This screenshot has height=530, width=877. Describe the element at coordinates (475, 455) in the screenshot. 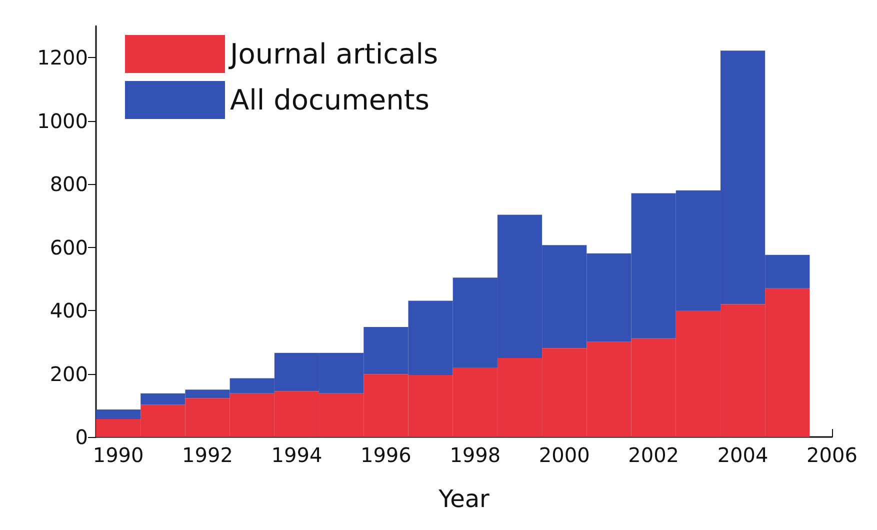

I see `x-tick-label: 1998` at that location.